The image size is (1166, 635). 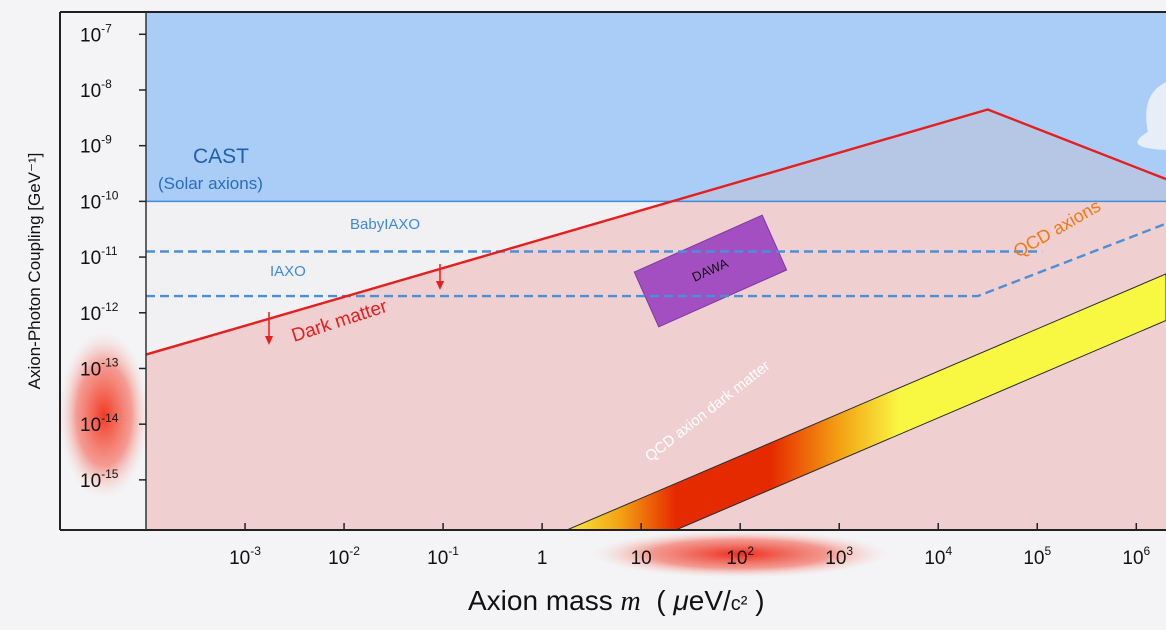 I want to click on dawa-box, so click(x=710, y=271).